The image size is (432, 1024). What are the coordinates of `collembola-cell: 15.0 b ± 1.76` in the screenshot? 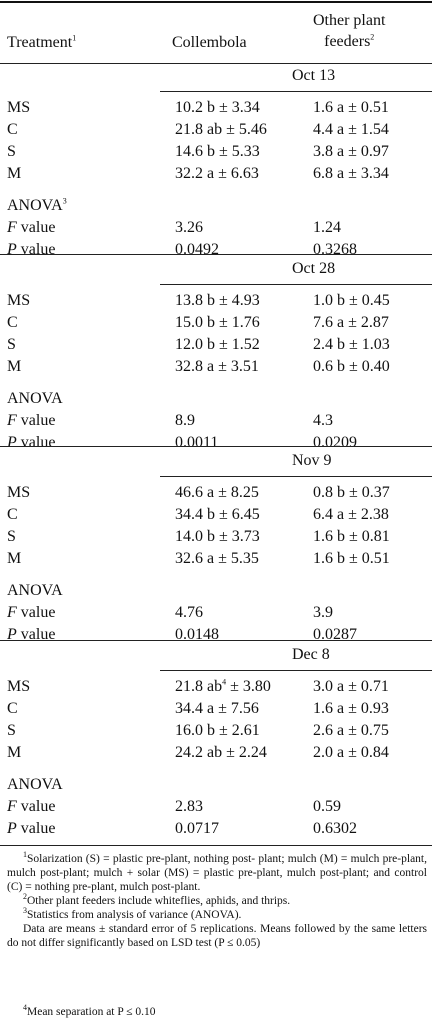 It's located at (217, 322).